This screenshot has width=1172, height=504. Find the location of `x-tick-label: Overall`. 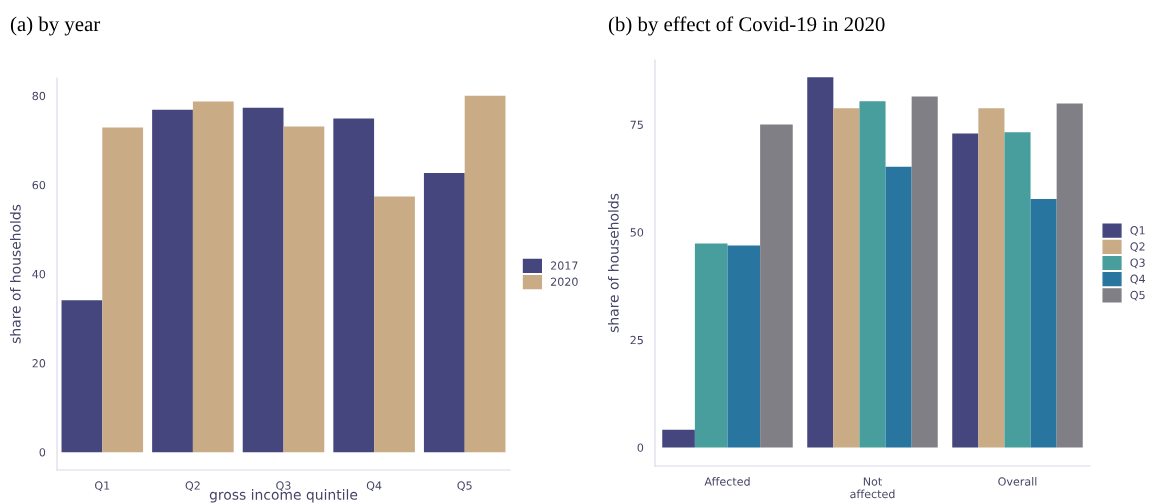

x-tick-label: Overall is located at coordinates (1017, 481).